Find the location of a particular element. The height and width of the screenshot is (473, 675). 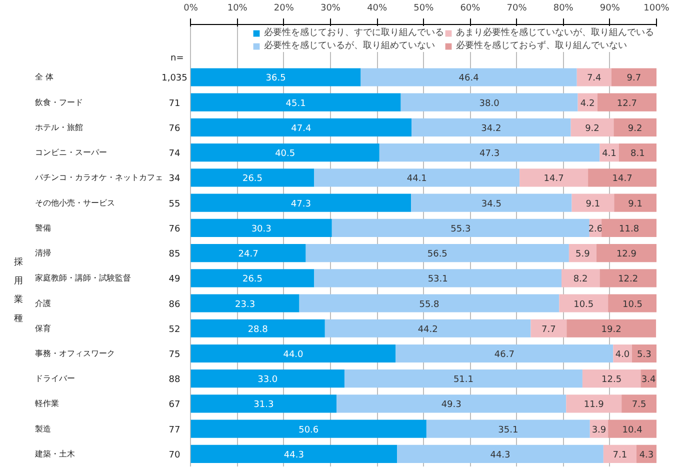

text: 49 is located at coordinates (174, 279).